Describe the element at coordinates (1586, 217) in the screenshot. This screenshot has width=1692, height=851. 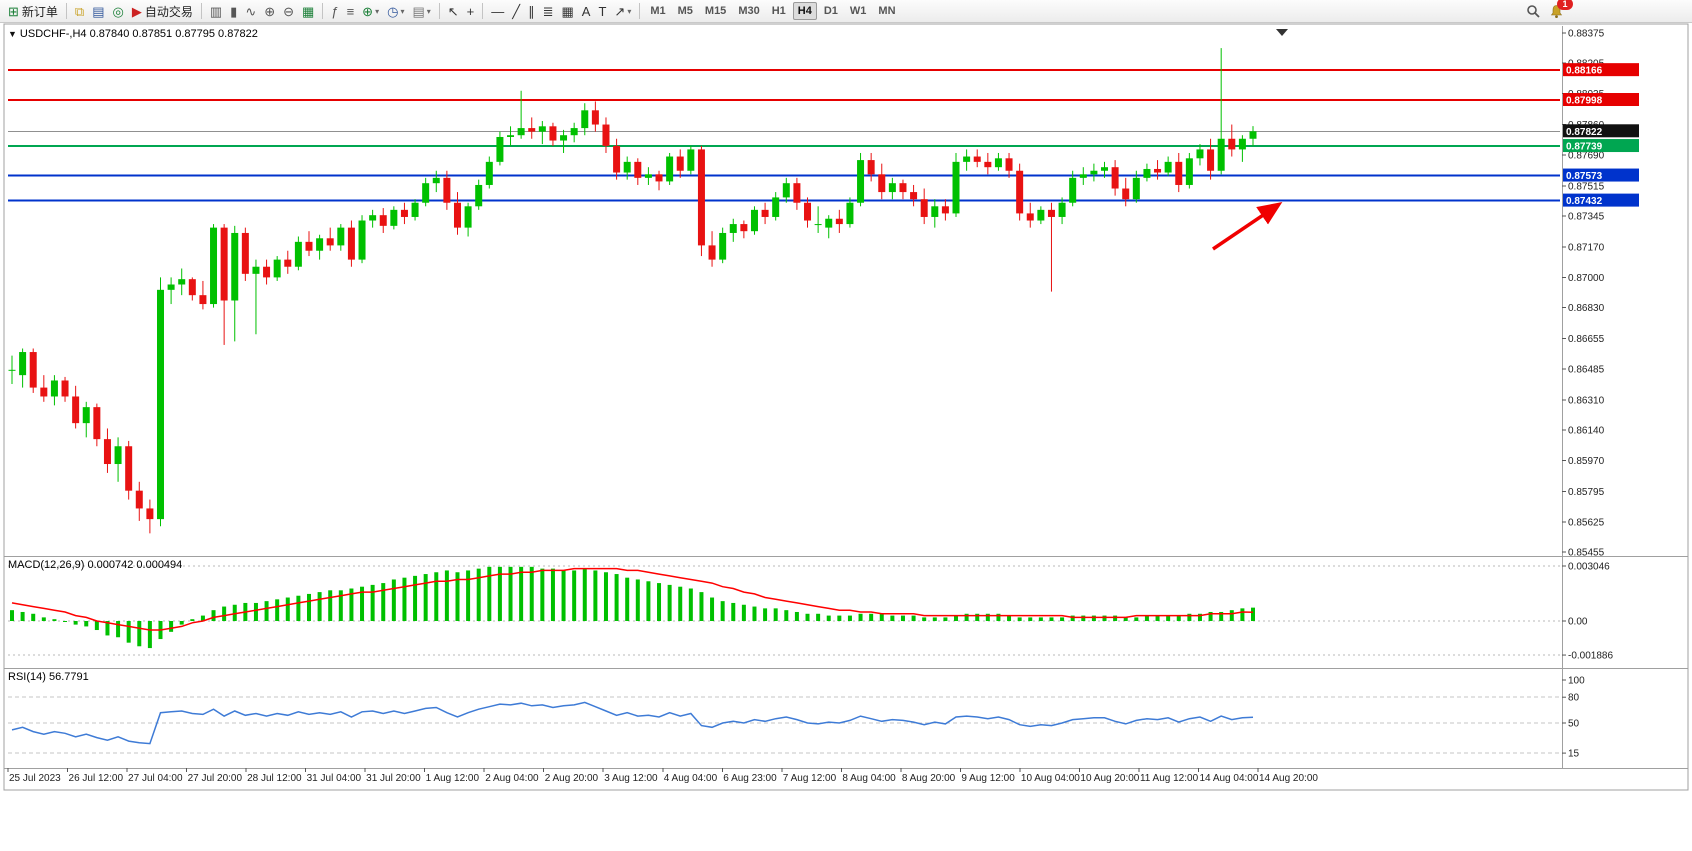
I see `svg-text: 0.87345` at that location.